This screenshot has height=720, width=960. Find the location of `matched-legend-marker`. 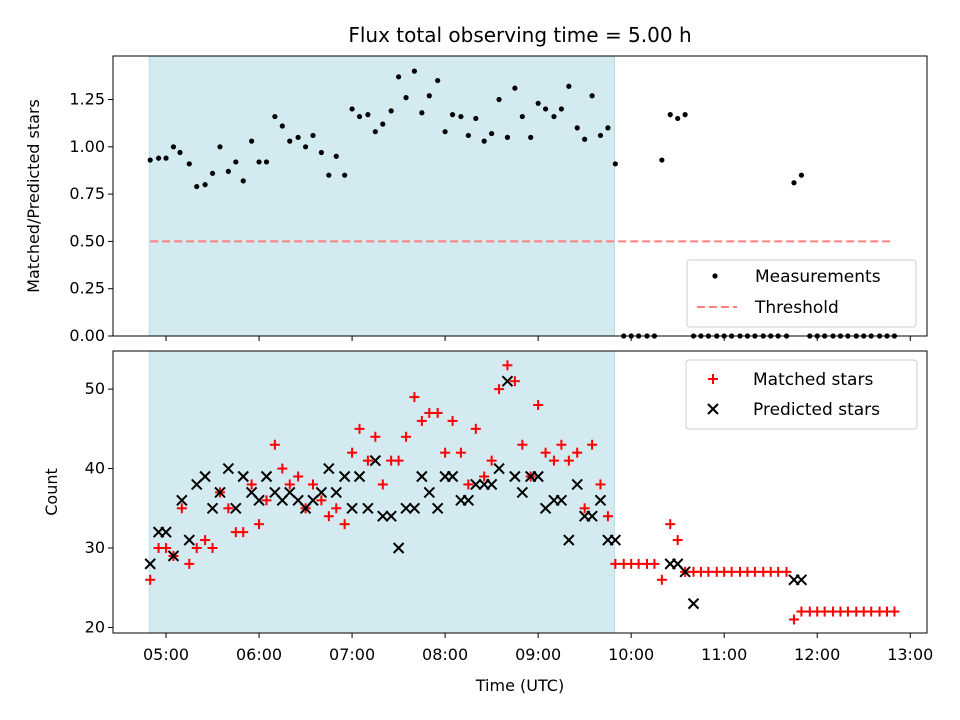

matched-legend-marker is located at coordinates (713, 379).